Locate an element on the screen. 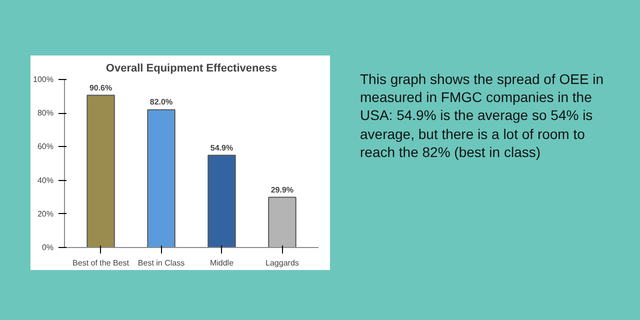  y-tick-label: 20% is located at coordinates (45, 213).